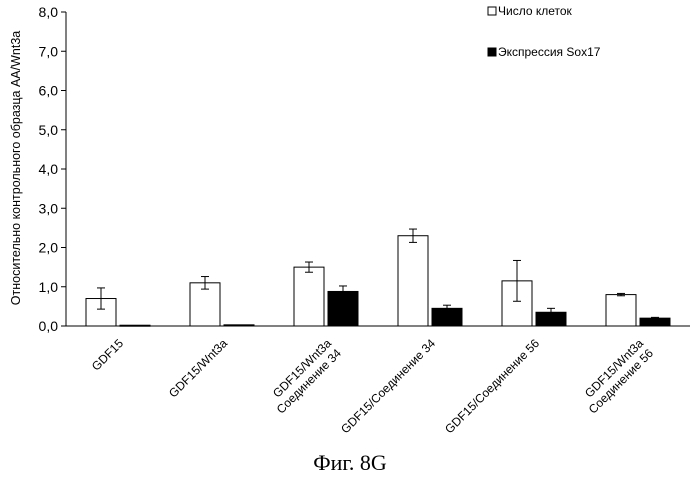 The image size is (700, 487). What do you see at coordinates (49, 91) in the screenshot?
I see `y-tick-label: 6,0` at bounding box center [49, 91].